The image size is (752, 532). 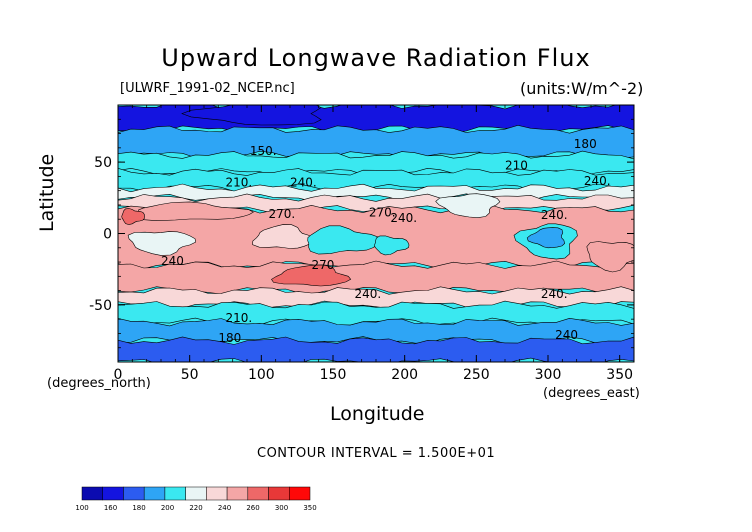 What do you see at coordinates (333, 375) in the screenshot?
I see `x-tick-label: 150` at bounding box center [333, 375].